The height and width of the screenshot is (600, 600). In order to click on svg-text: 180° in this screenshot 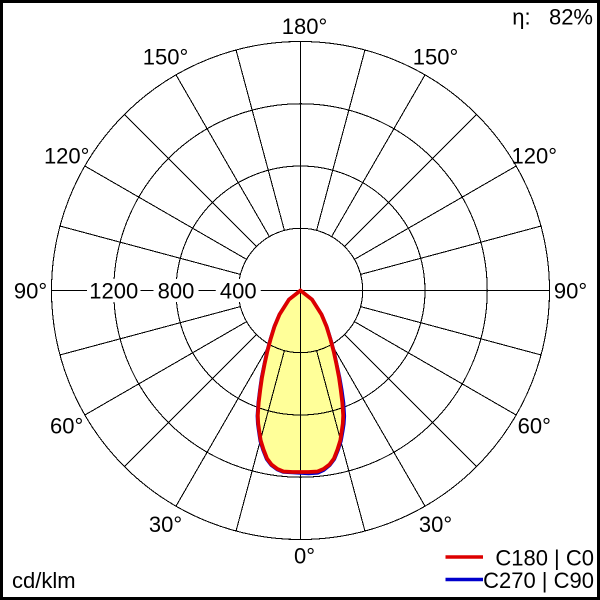, I will do `click(305, 26)`.